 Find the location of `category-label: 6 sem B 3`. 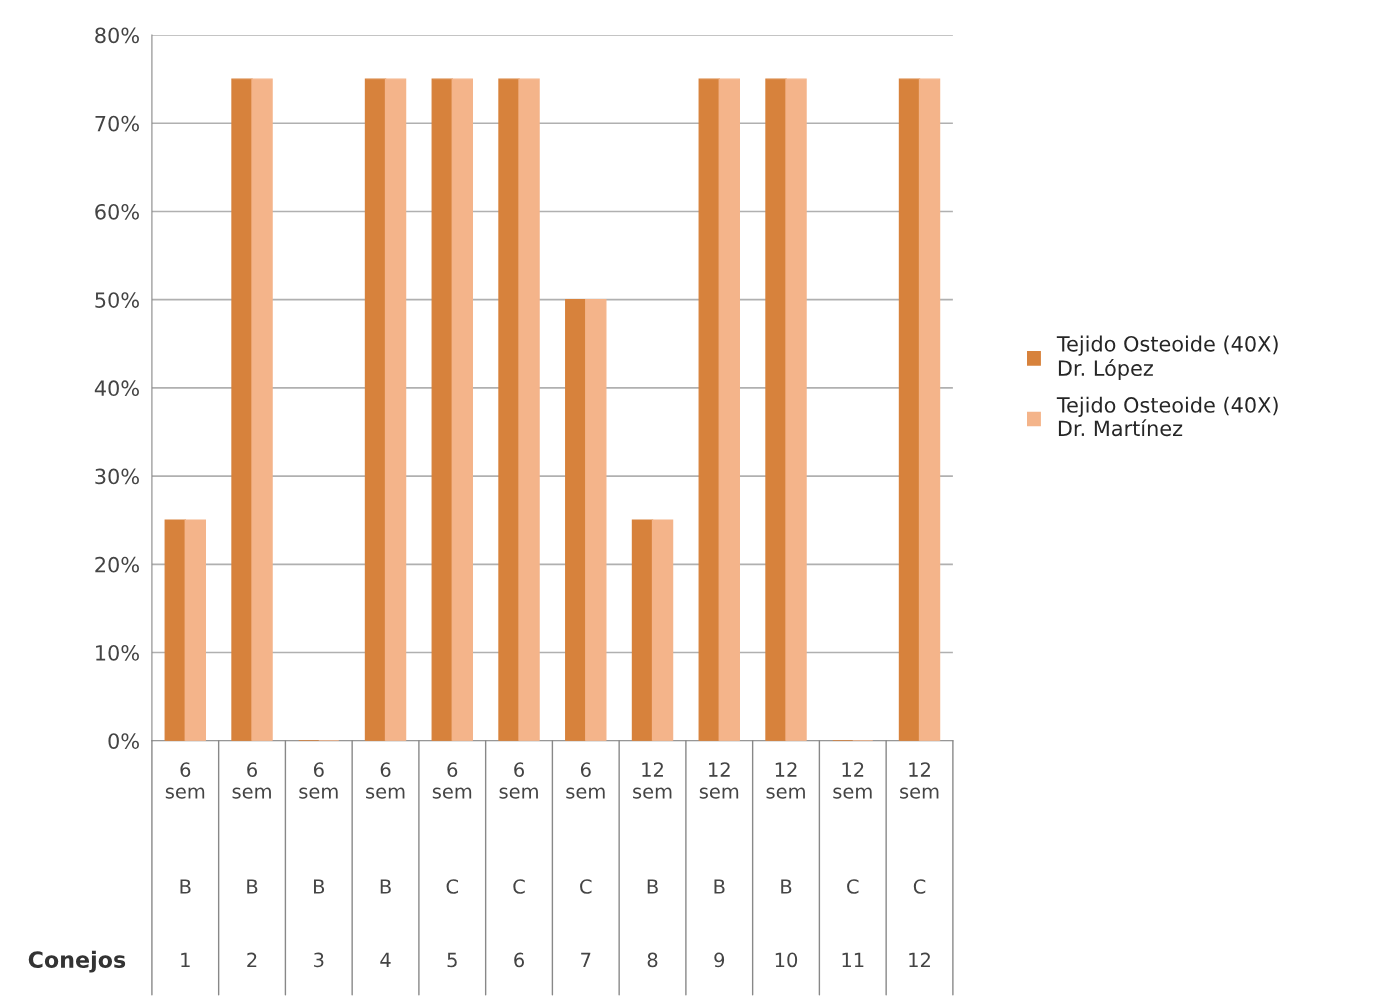

category-label: 6 sem B 3 is located at coordinates (318, 865).